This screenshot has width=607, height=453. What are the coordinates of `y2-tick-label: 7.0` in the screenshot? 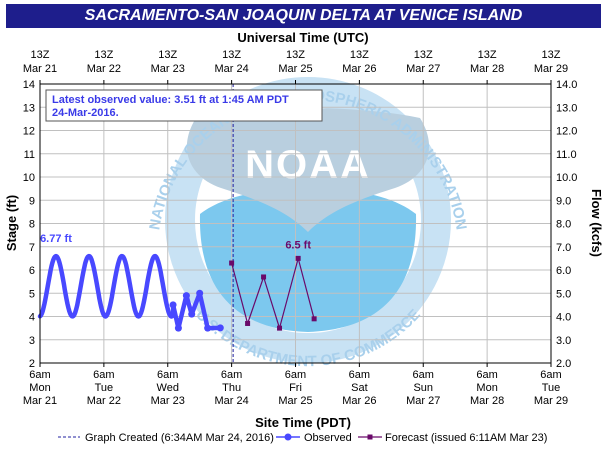 It's located at (563, 248).